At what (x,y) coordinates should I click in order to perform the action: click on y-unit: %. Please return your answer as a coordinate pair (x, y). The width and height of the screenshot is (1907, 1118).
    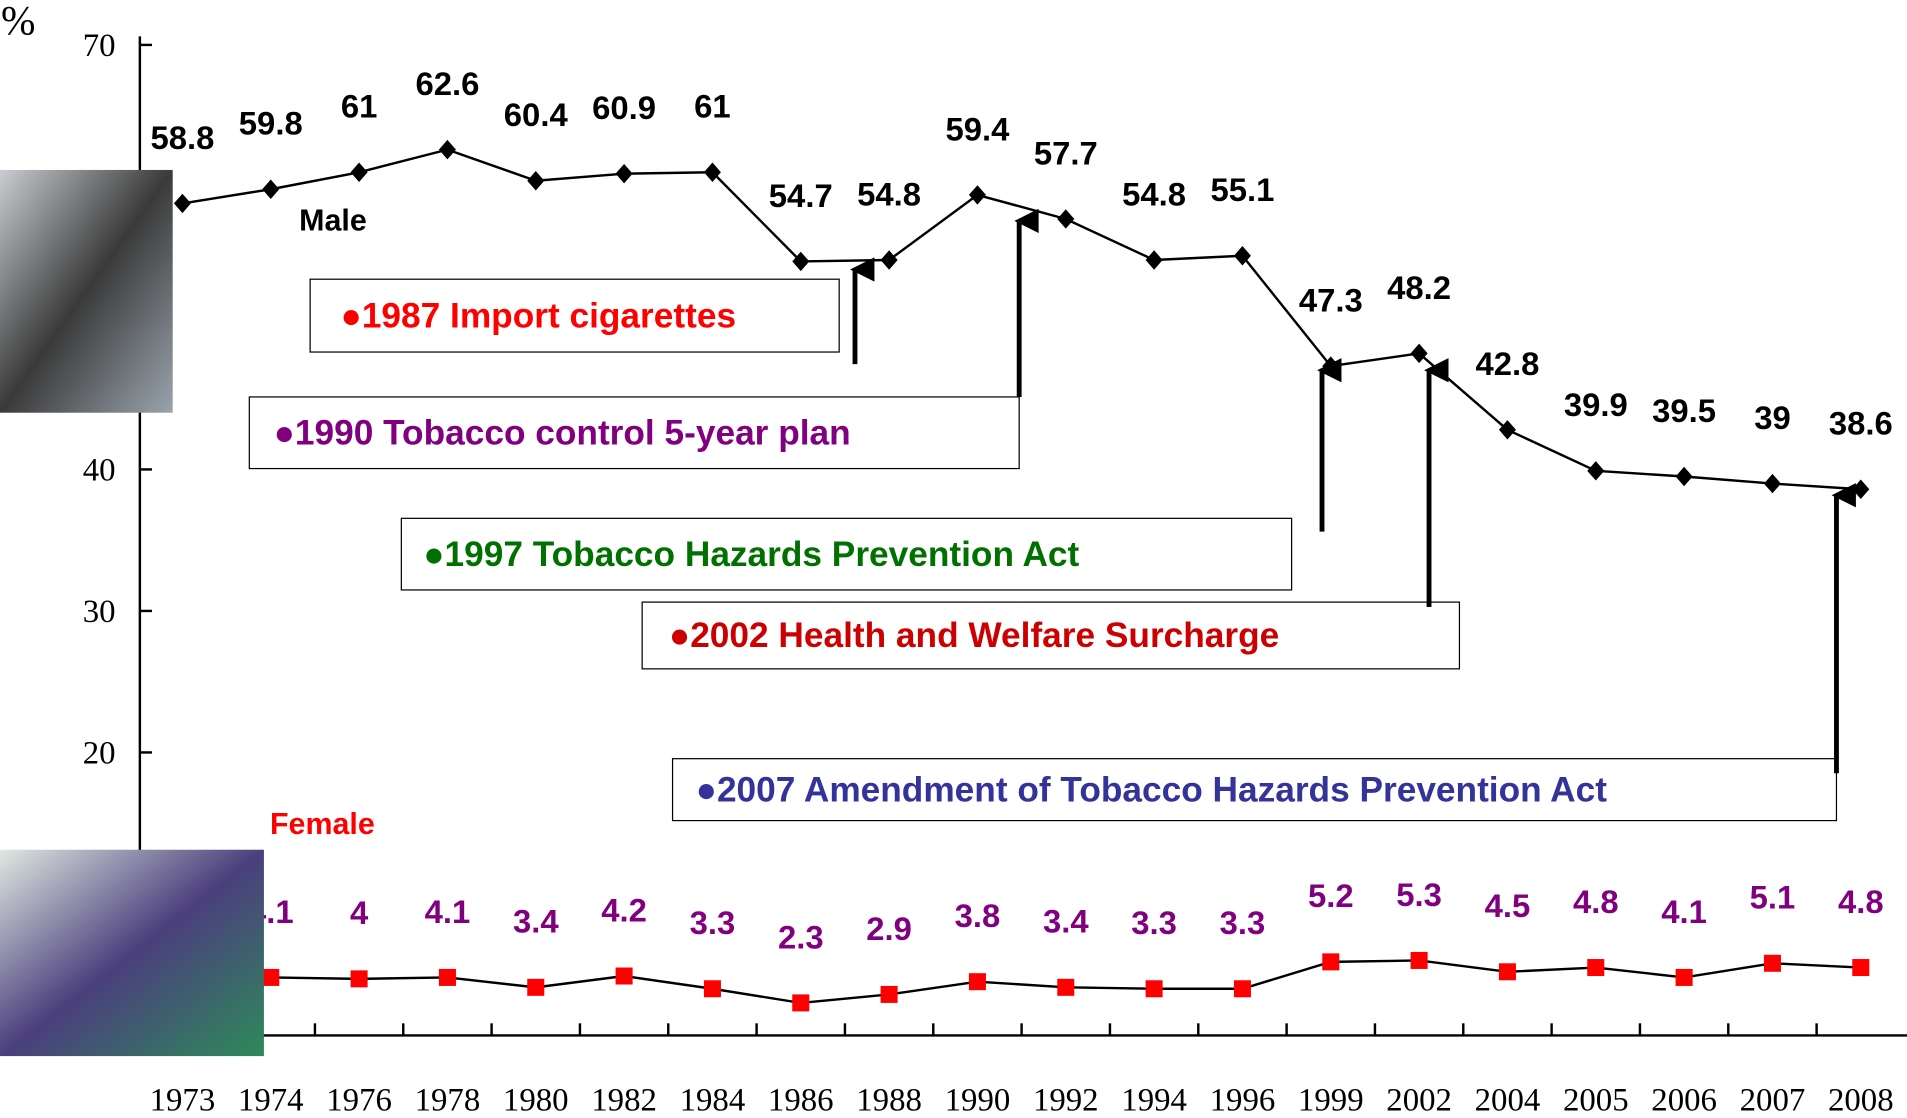
    Looking at the image, I should click on (18, 21).